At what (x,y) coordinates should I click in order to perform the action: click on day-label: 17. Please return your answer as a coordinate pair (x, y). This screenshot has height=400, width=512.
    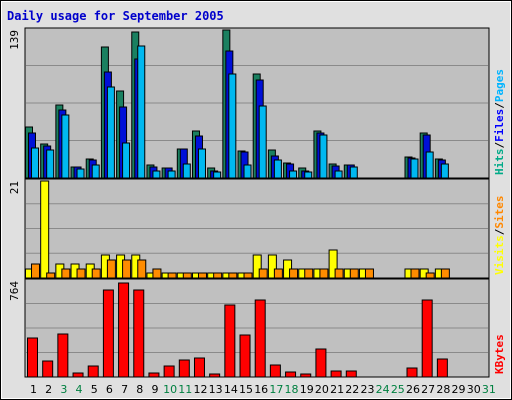
    Looking at the image, I should click on (276, 389).